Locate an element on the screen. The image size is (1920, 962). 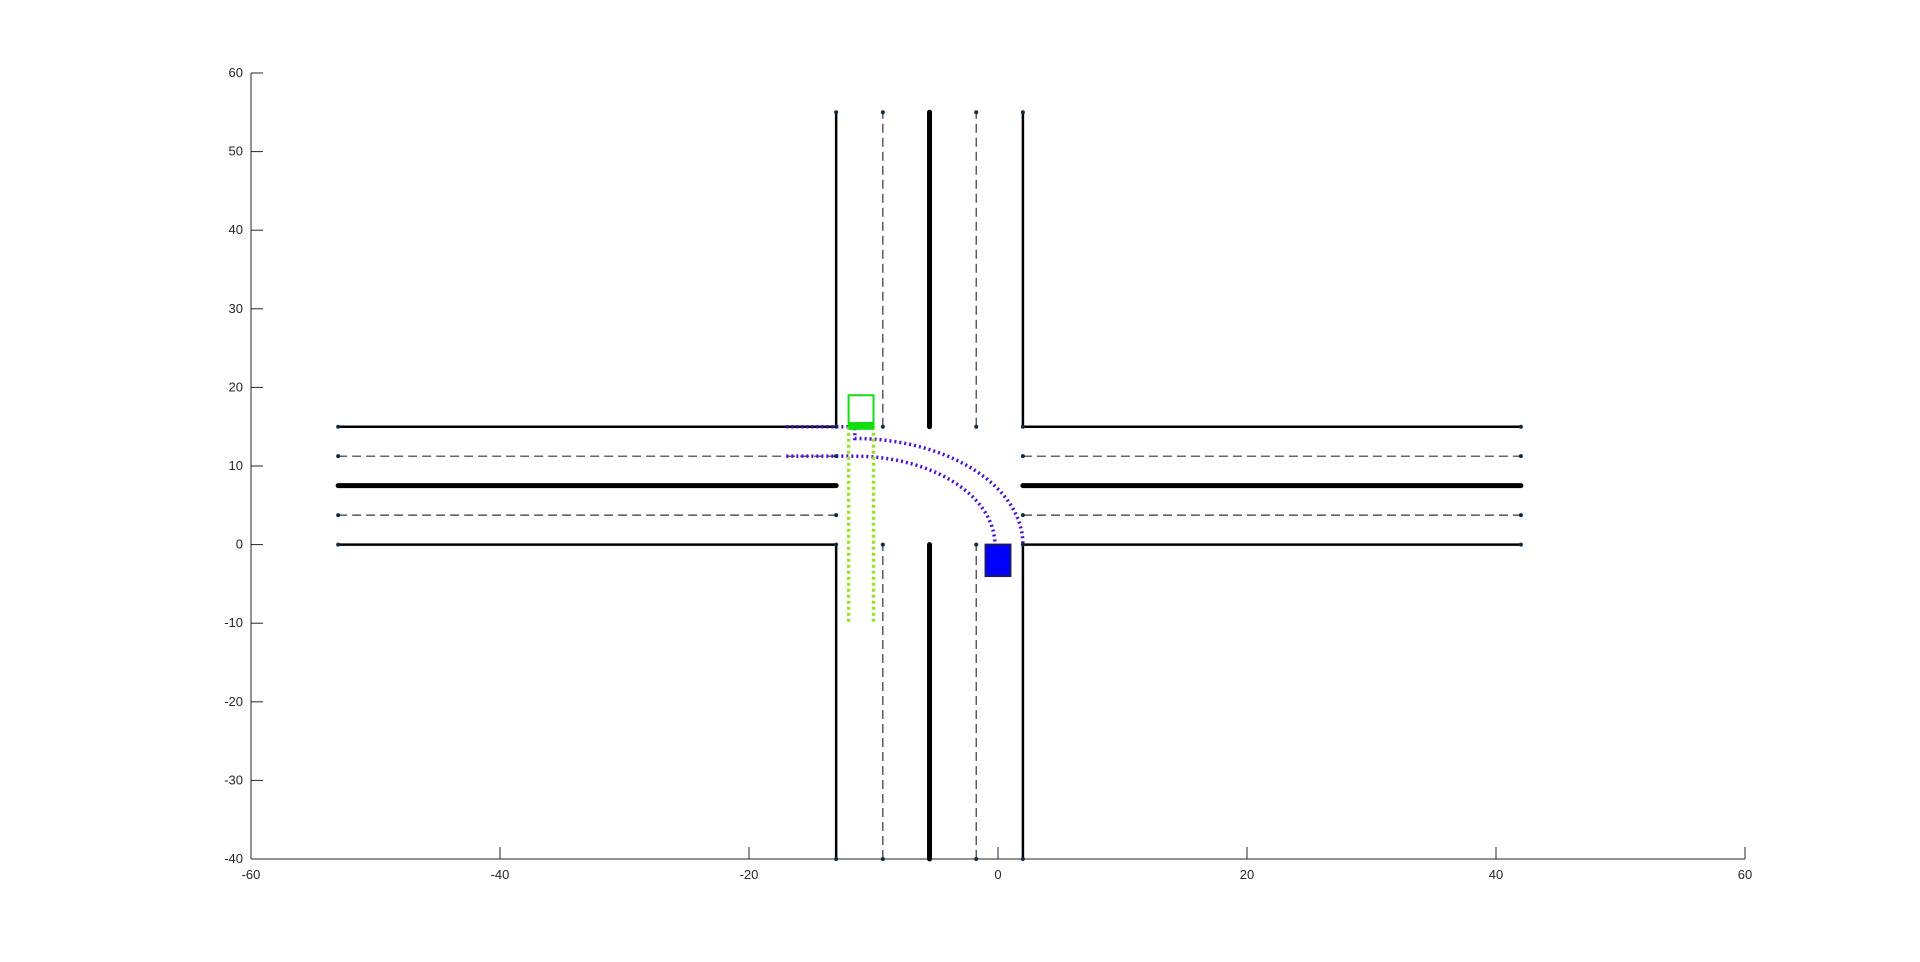
left-turn-path-inner is located at coordinates (891, 501).